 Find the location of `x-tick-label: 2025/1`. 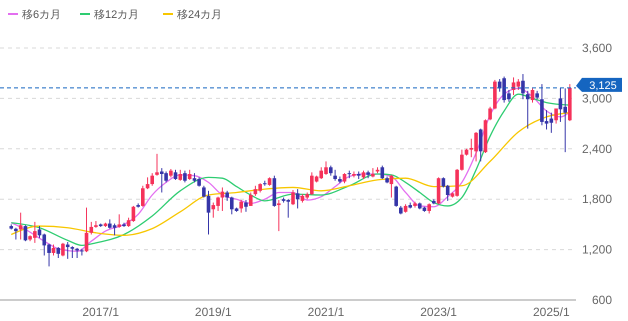

x-tick-label: 2025/1 is located at coordinates (551, 312).